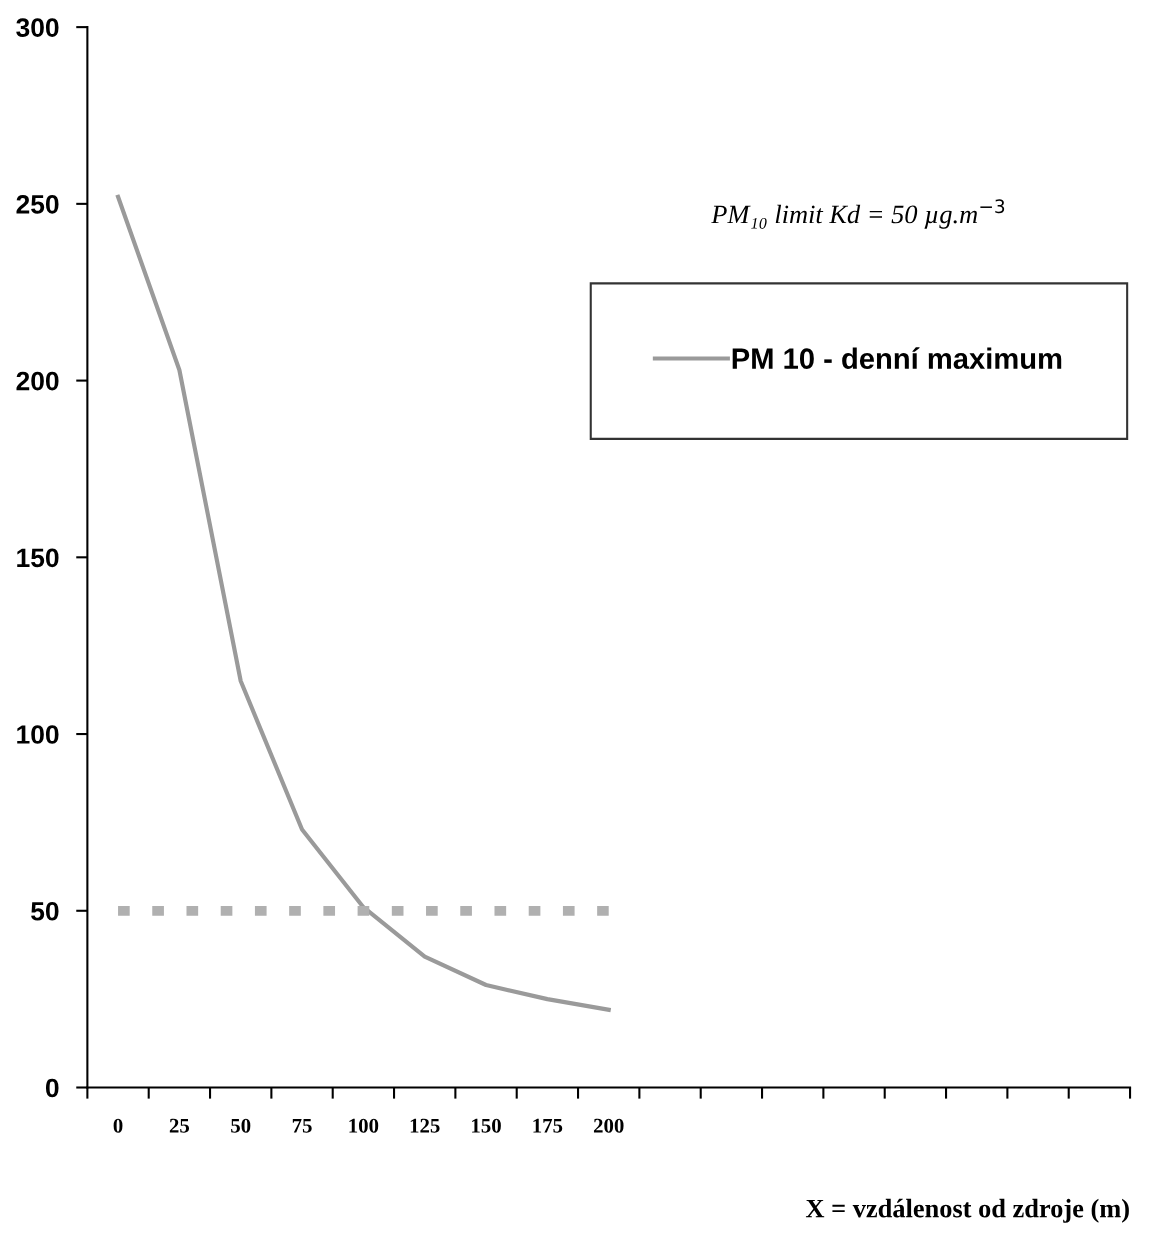  What do you see at coordinates (897, 358) in the screenshot?
I see `legend-label: PM 10 - denní maximum` at bounding box center [897, 358].